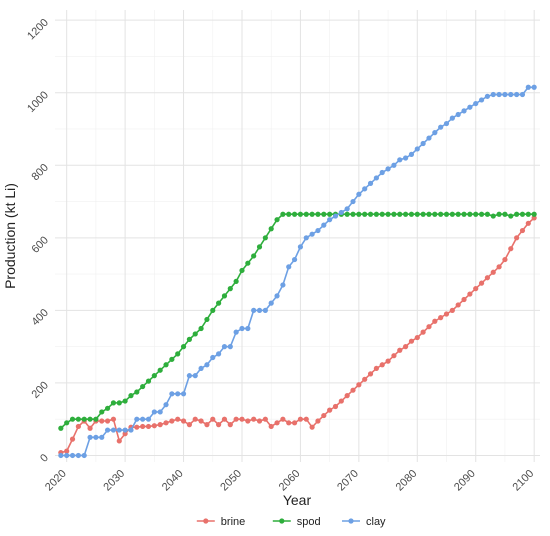 This screenshot has width=550, height=536. Describe the element at coordinates (364, 522) in the screenshot. I see `legend-item-clay: clay` at that location.